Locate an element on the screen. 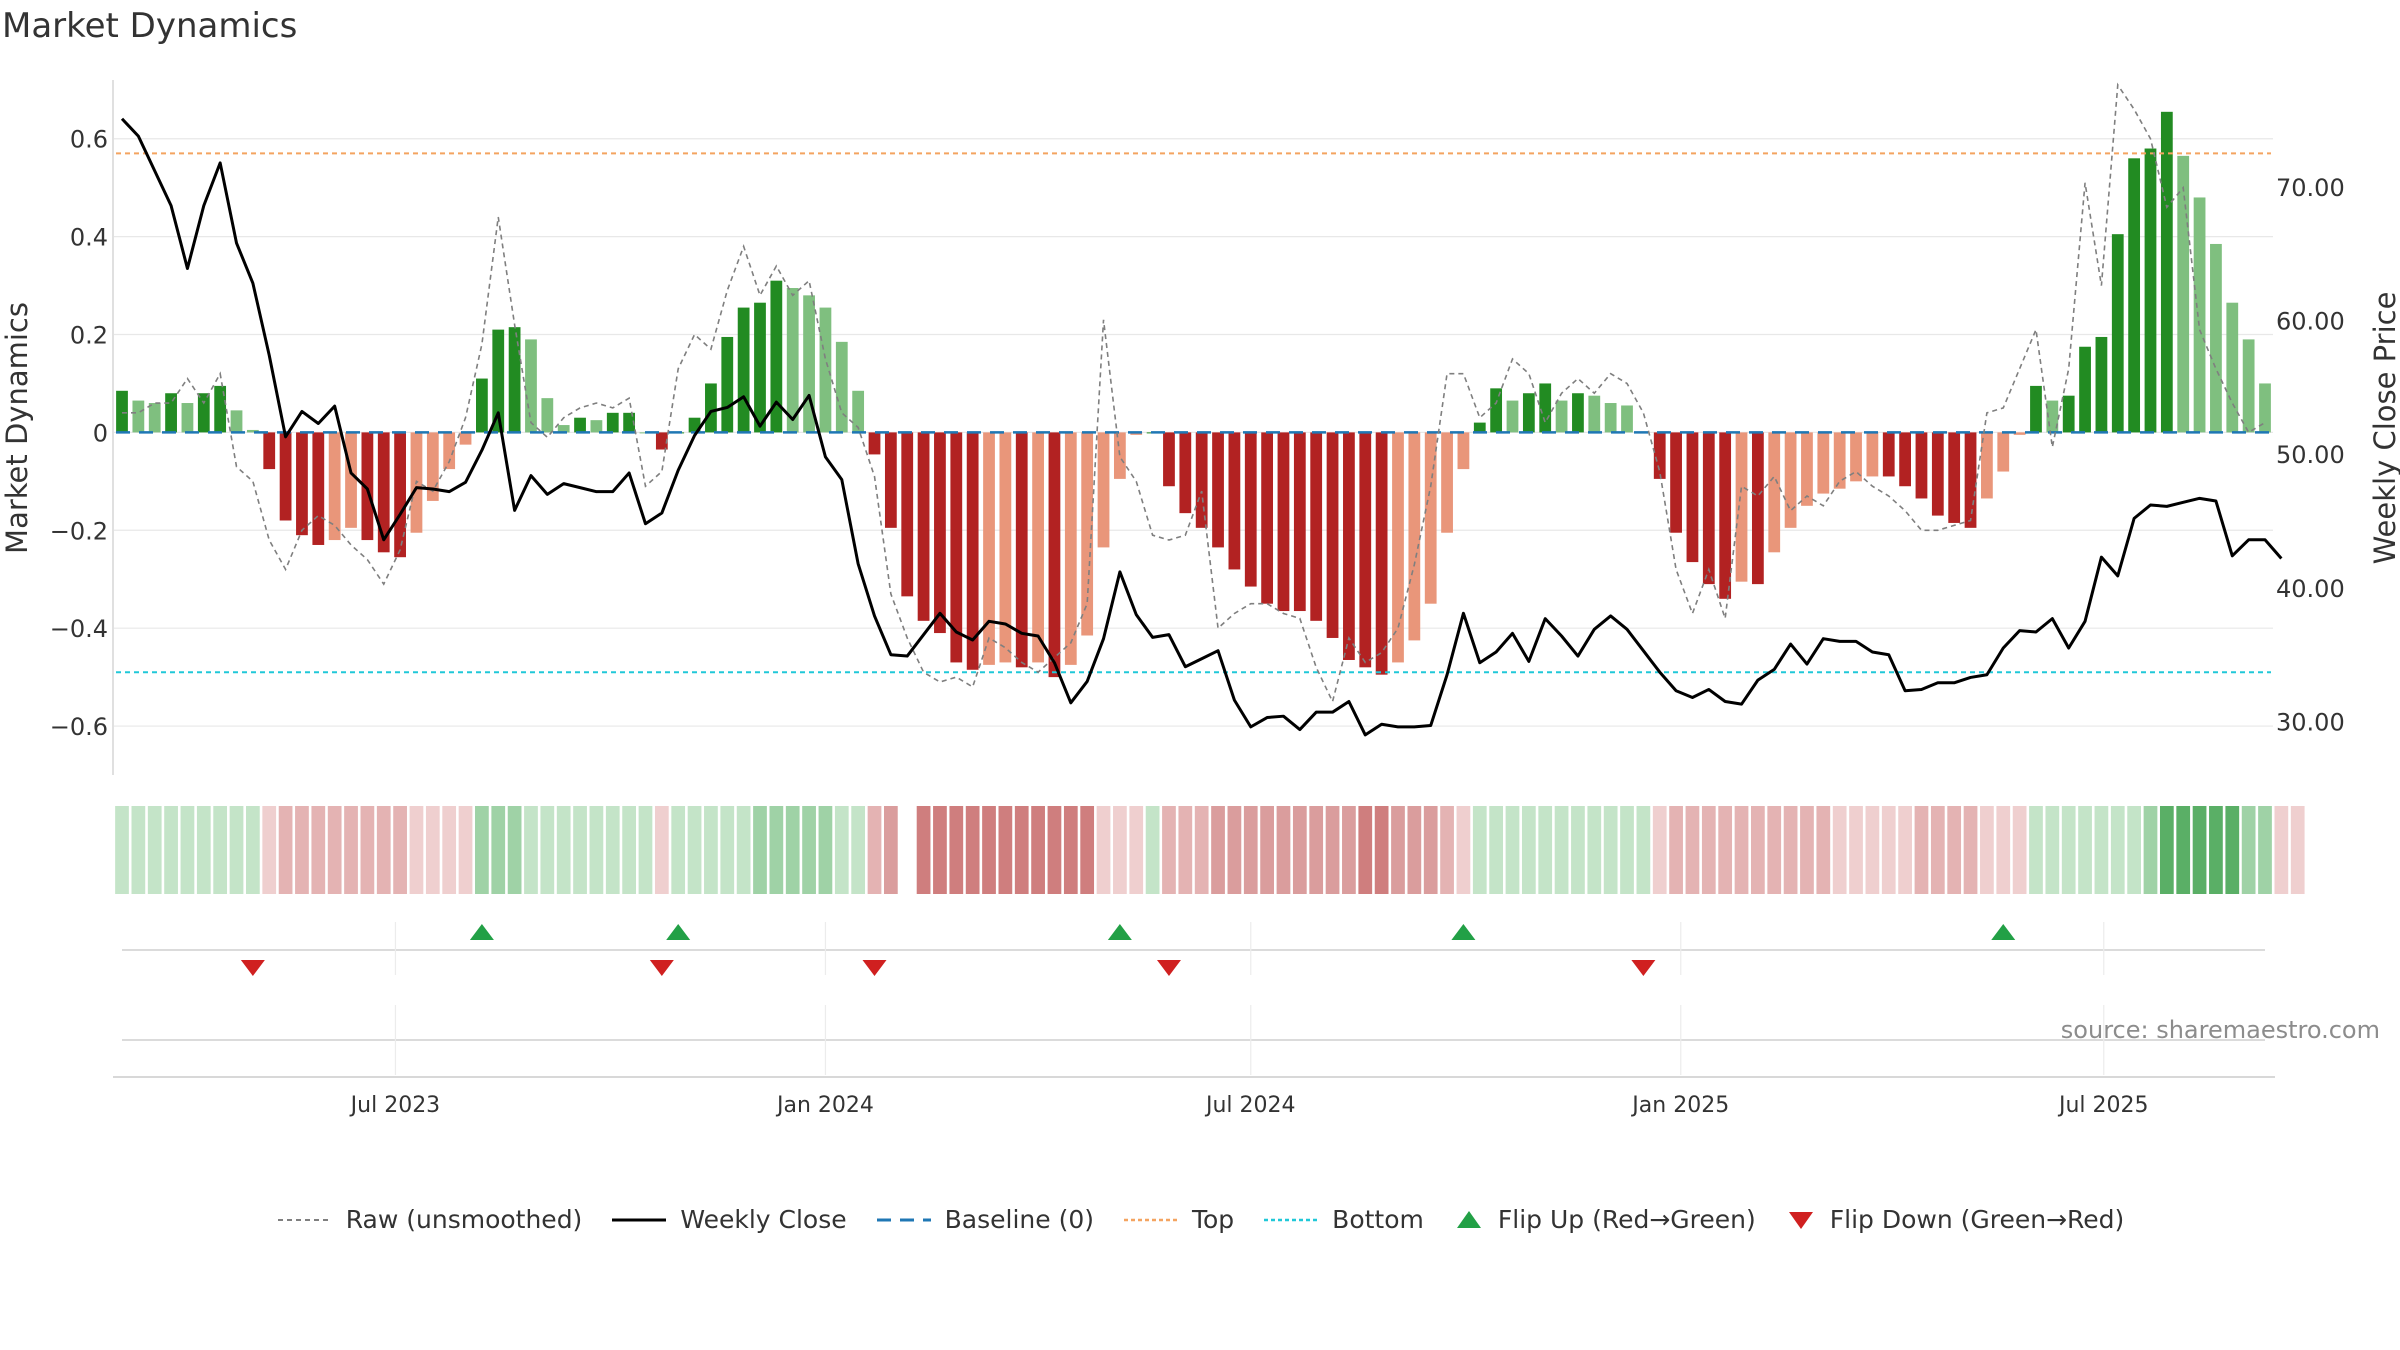 Image resolution: width=2400 pixels, height=1350 pixels. y-axis-title-right: Weekly Close Price is located at coordinates (2384, 428).